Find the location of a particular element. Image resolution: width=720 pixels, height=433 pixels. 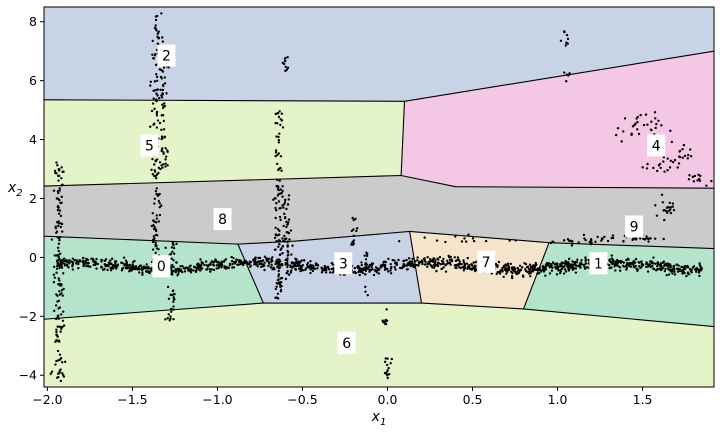

x-axis-label: x1 is located at coordinates (379, 418).